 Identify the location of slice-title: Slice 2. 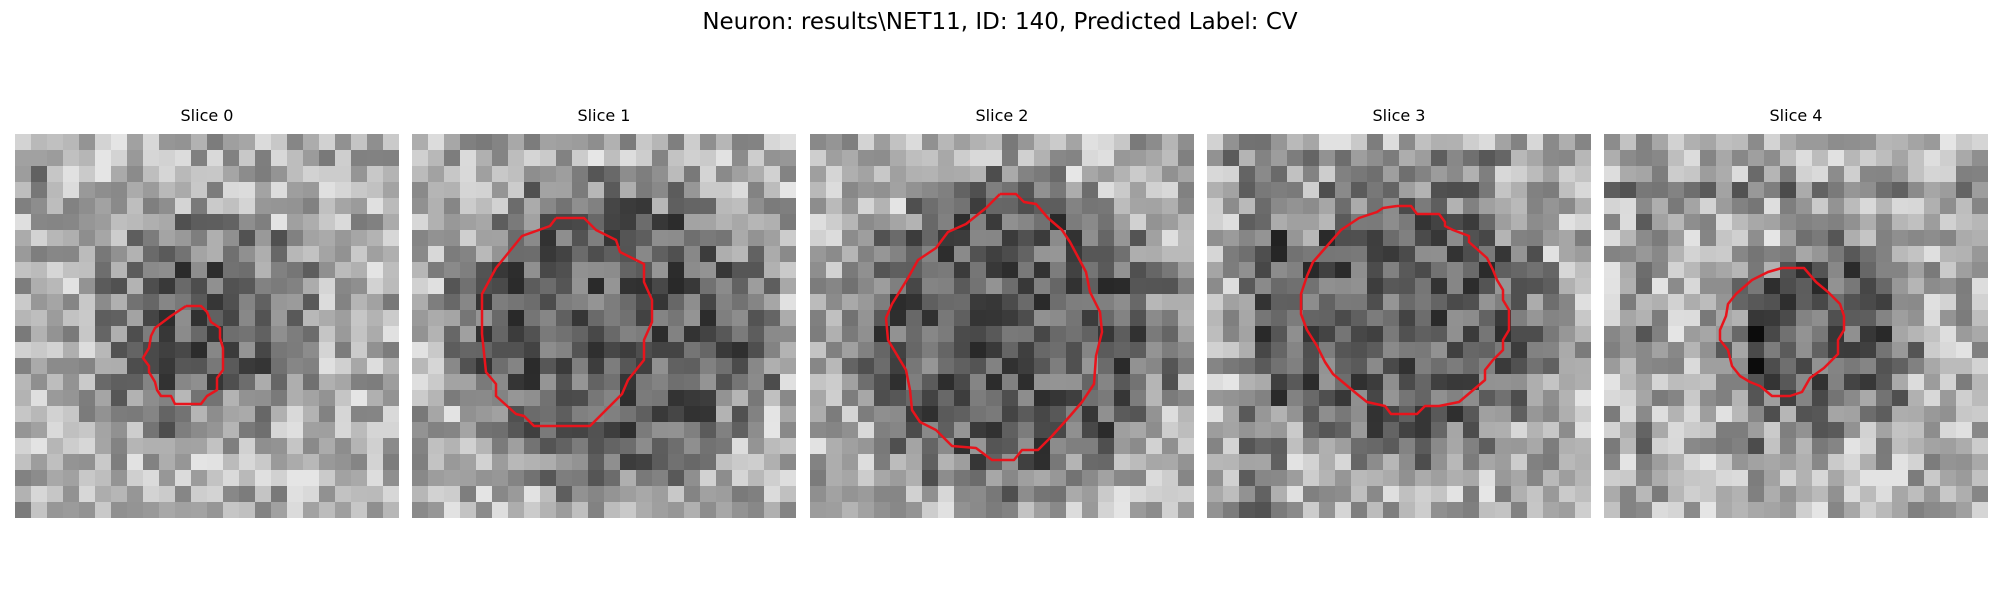
(1002, 115).